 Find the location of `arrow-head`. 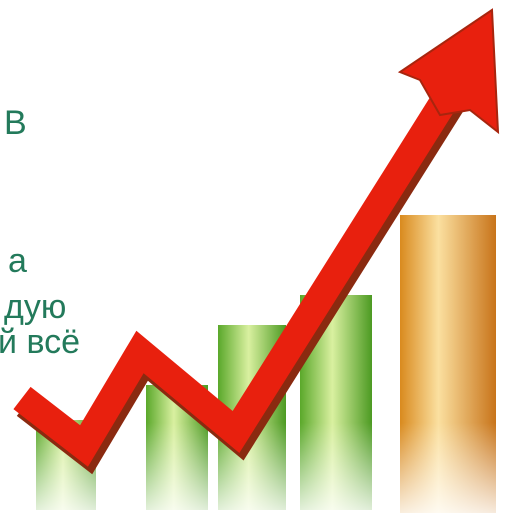

arrow-head is located at coordinates (448, 71).